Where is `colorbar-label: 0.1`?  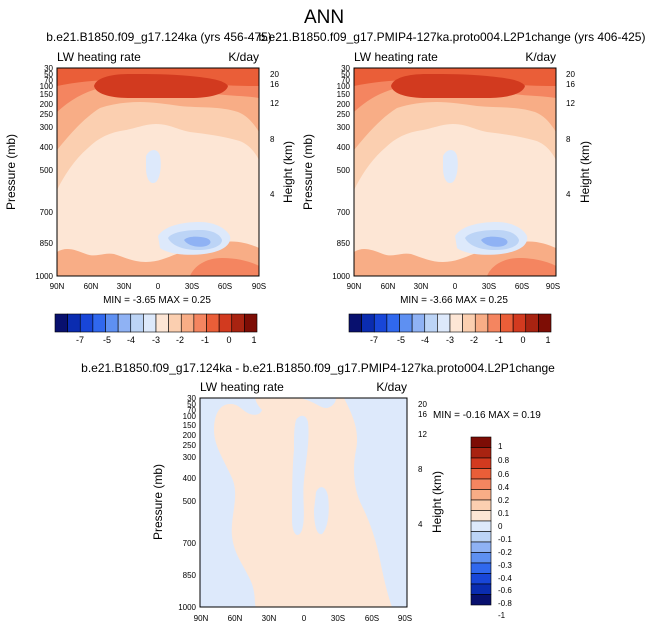 colorbar-label: 0.1 is located at coordinates (504, 513).